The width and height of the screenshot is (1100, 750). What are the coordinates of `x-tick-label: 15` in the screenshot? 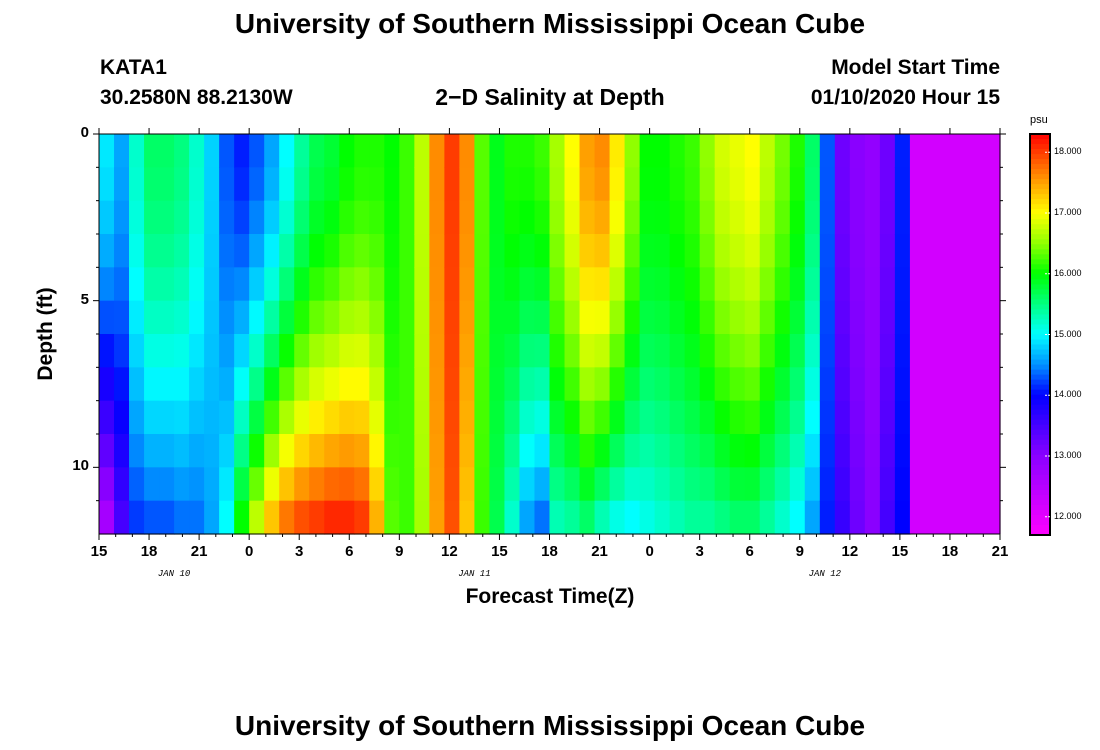 It's located at (900, 551).